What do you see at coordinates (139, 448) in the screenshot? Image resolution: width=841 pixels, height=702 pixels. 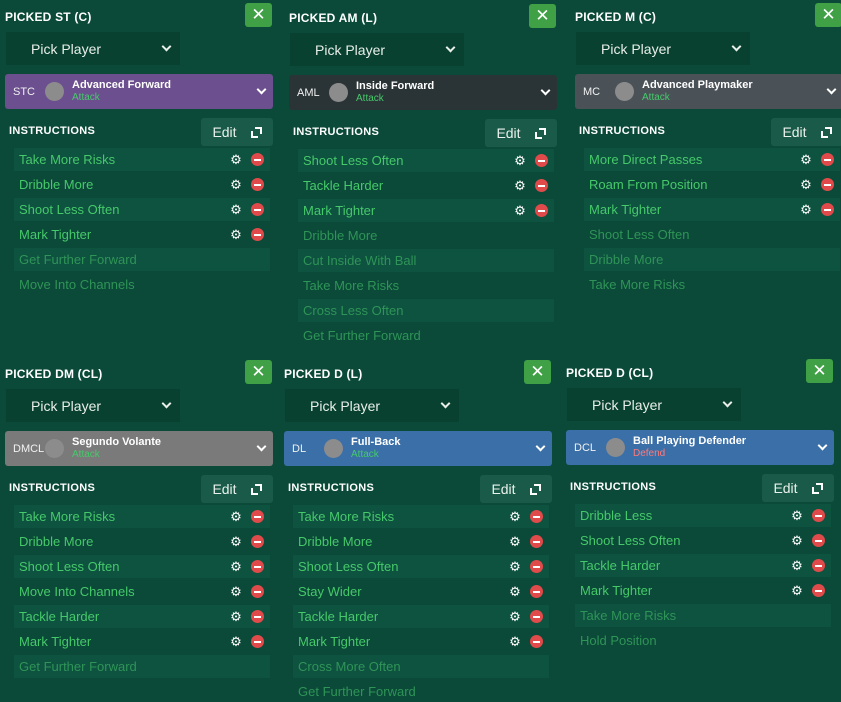 I see `role-selector: DMCL Segundo Volante Attack` at bounding box center [139, 448].